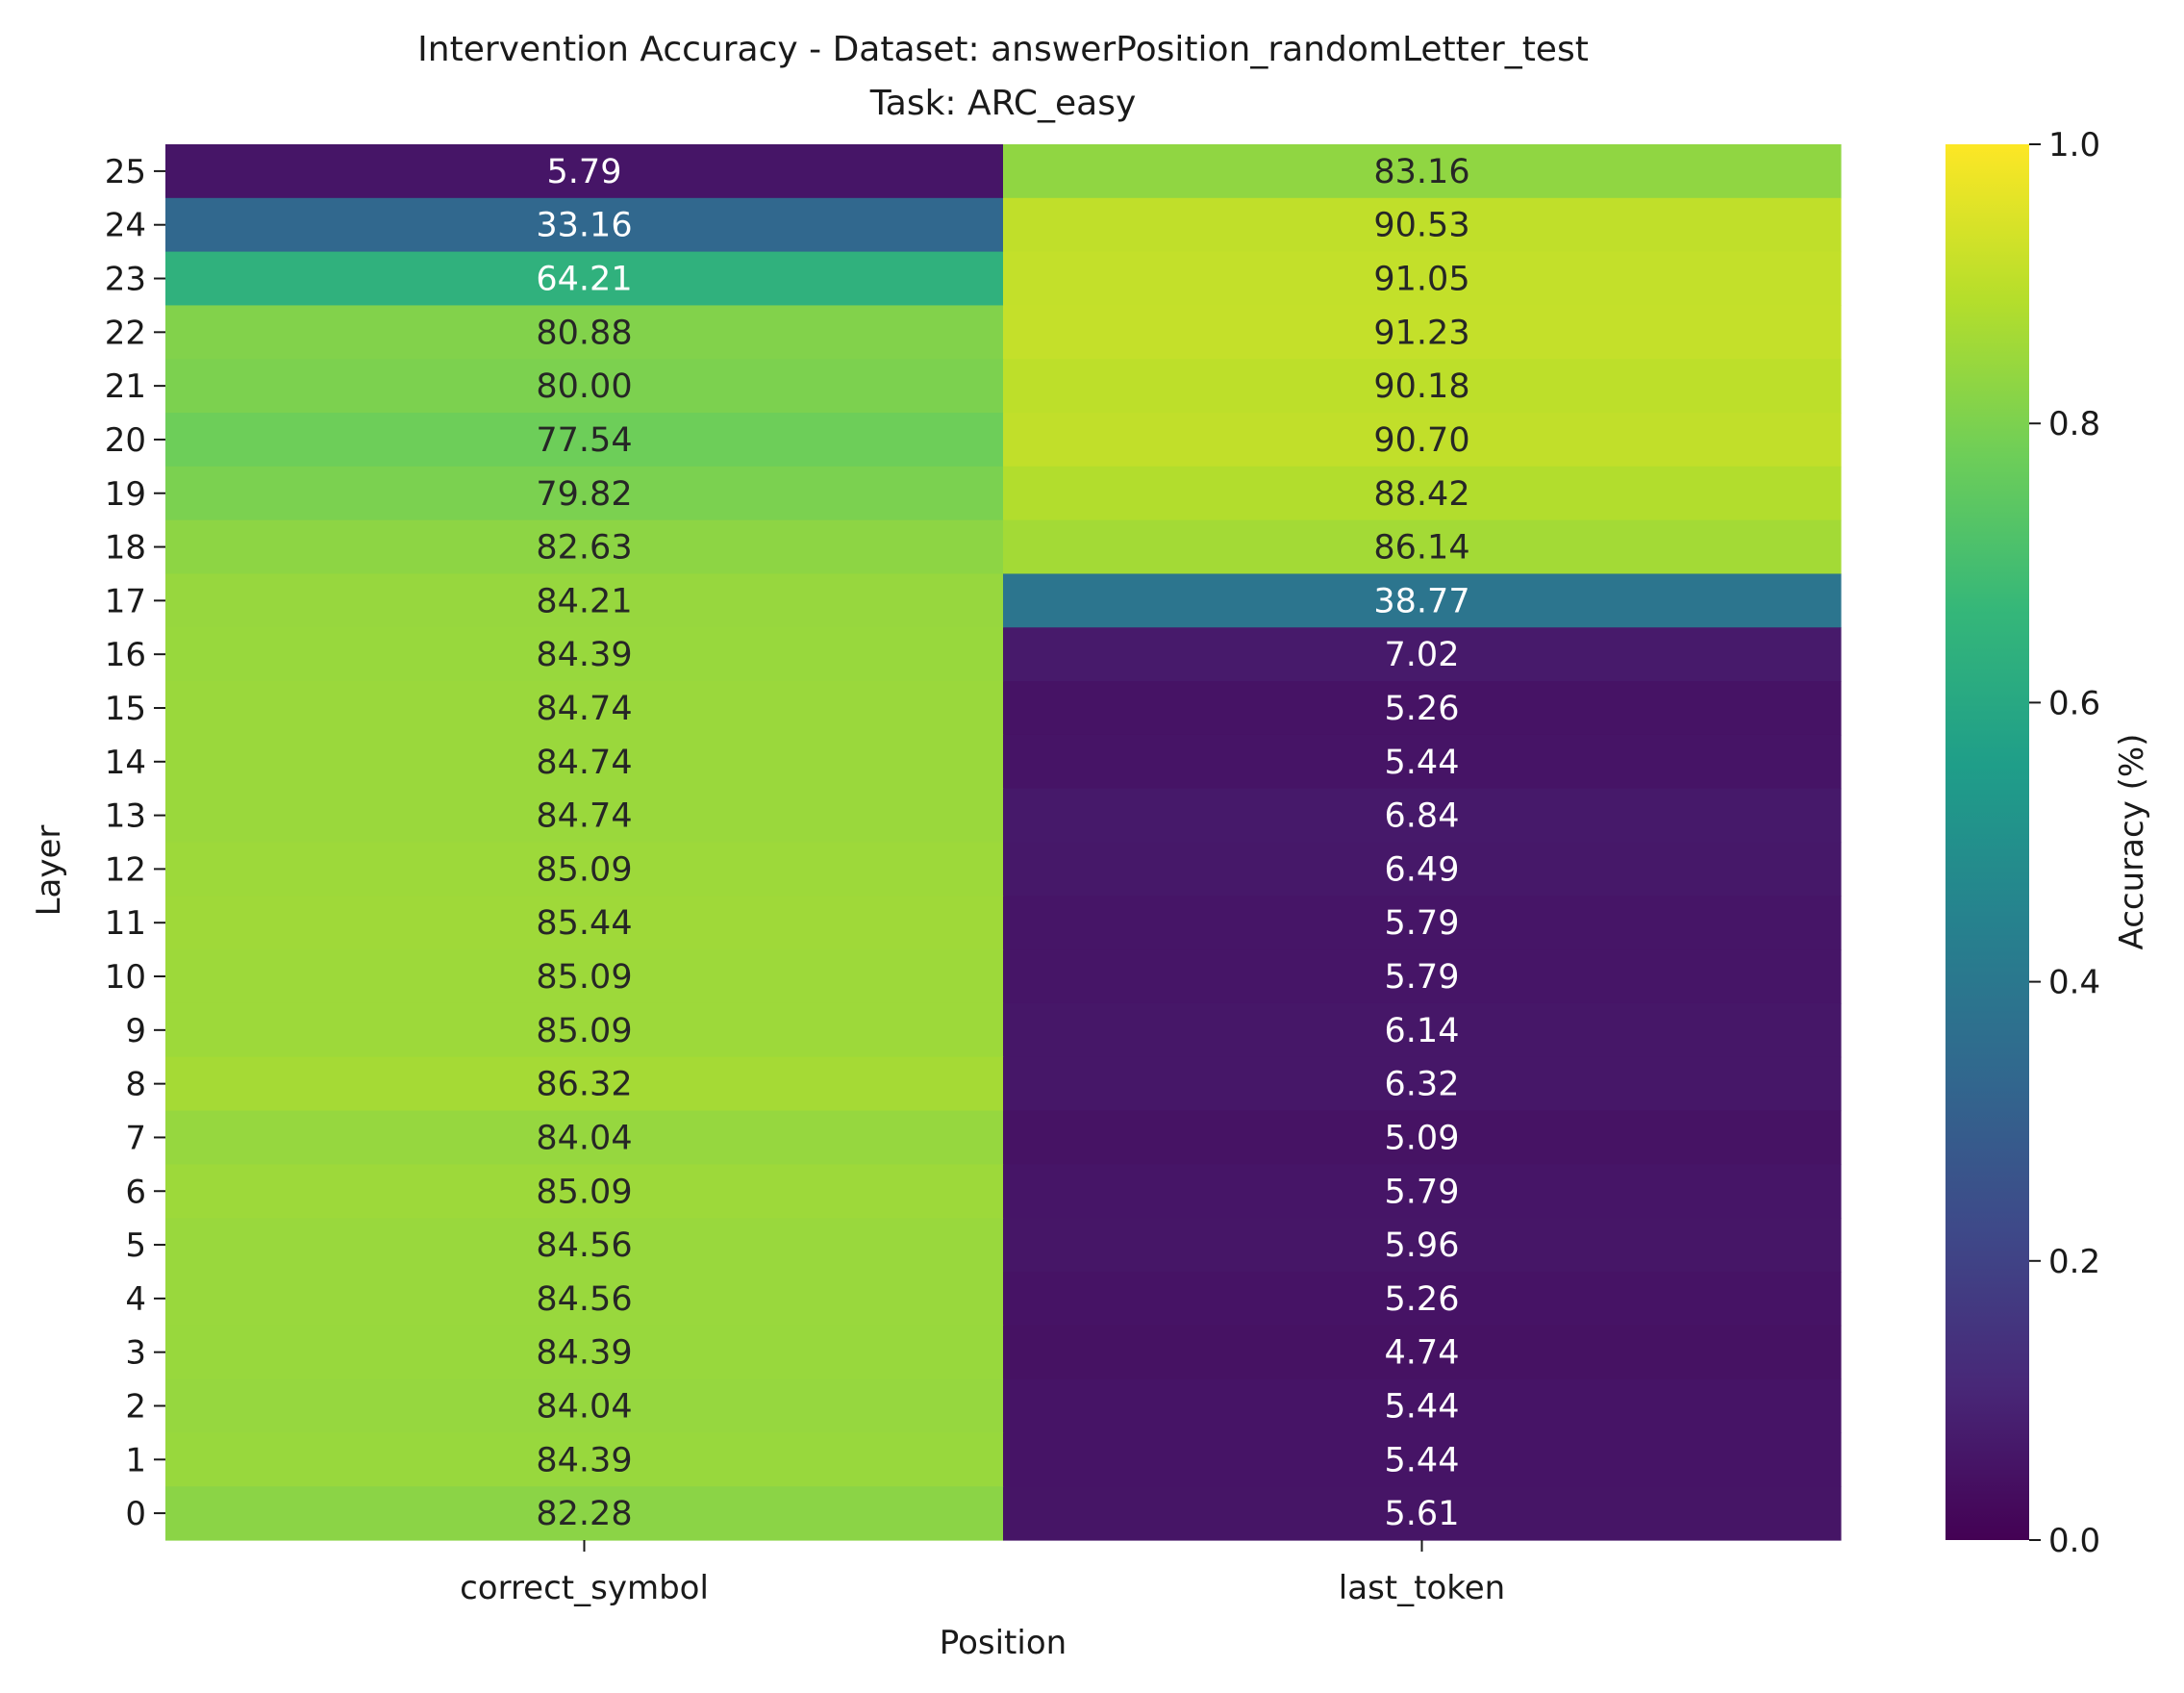 Image resolution: width=2184 pixels, height=1693 pixels. I want to click on y-tick-label: 11, so click(126, 923).